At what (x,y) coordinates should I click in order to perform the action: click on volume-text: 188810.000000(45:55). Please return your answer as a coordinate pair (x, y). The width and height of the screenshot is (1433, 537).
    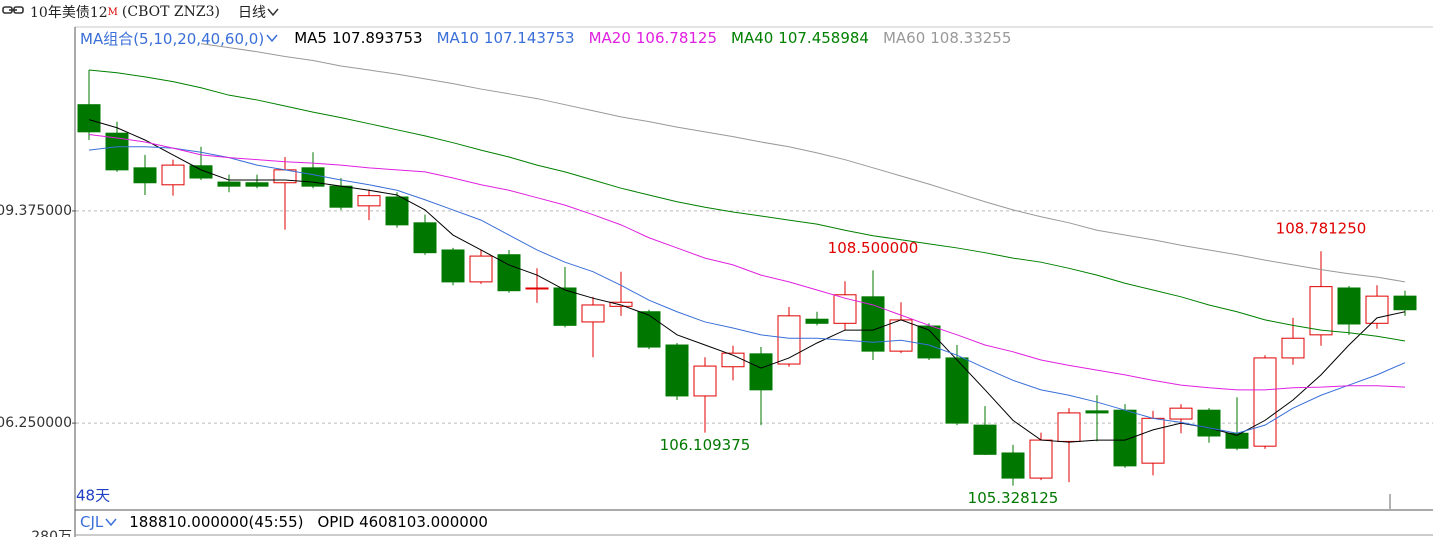
    Looking at the image, I should click on (216, 522).